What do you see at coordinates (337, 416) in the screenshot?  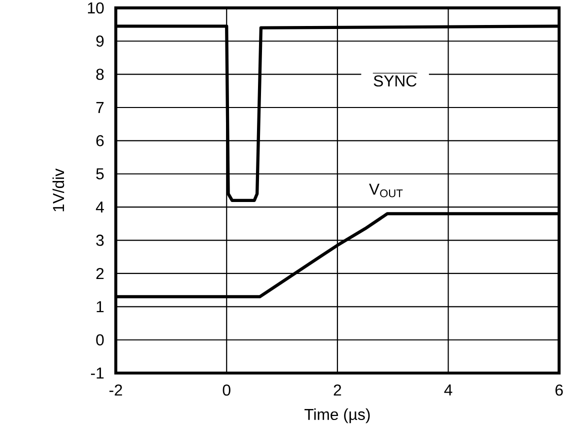 I see `x-axis-title: Time (µs)` at bounding box center [337, 416].